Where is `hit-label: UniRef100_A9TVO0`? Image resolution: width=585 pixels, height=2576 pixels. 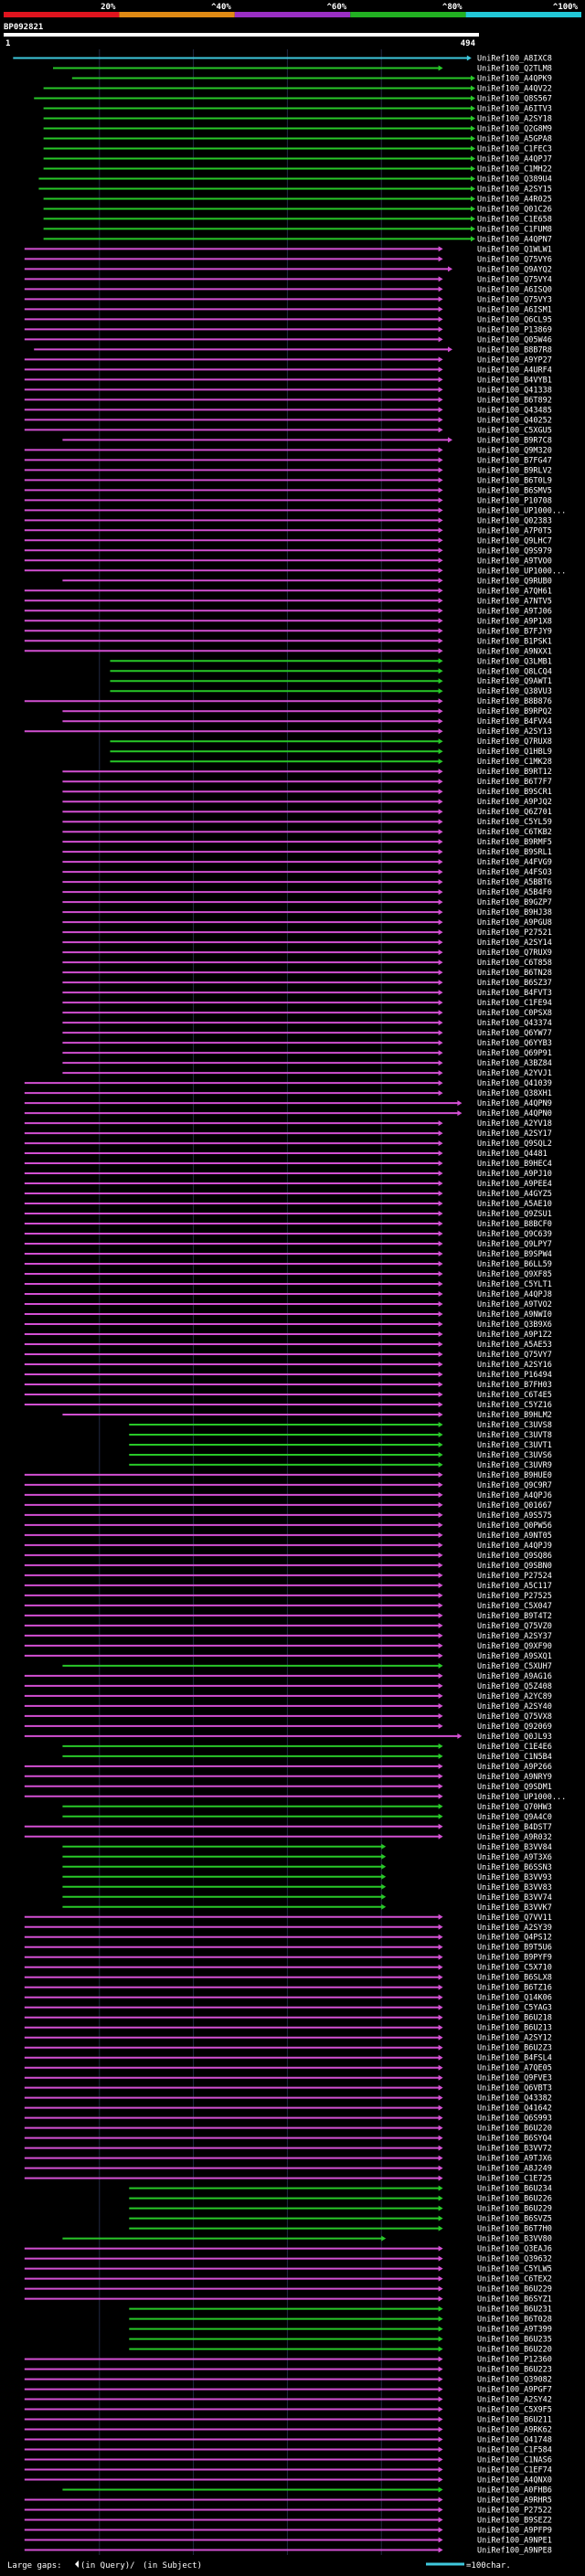 hit-label: UniRef100_A9TVO0 is located at coordinates (514, 561).